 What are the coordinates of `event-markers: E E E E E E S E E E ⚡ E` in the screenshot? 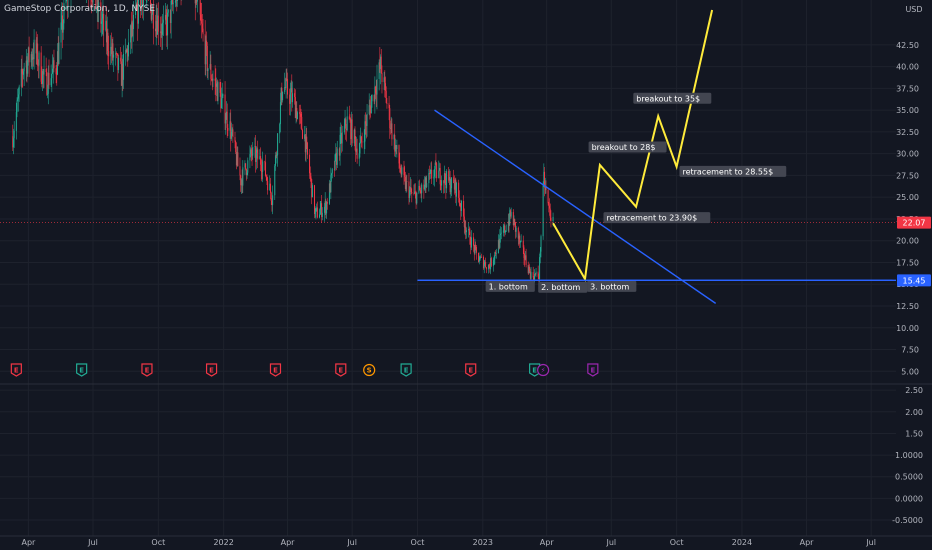 It's located at (304, 370).